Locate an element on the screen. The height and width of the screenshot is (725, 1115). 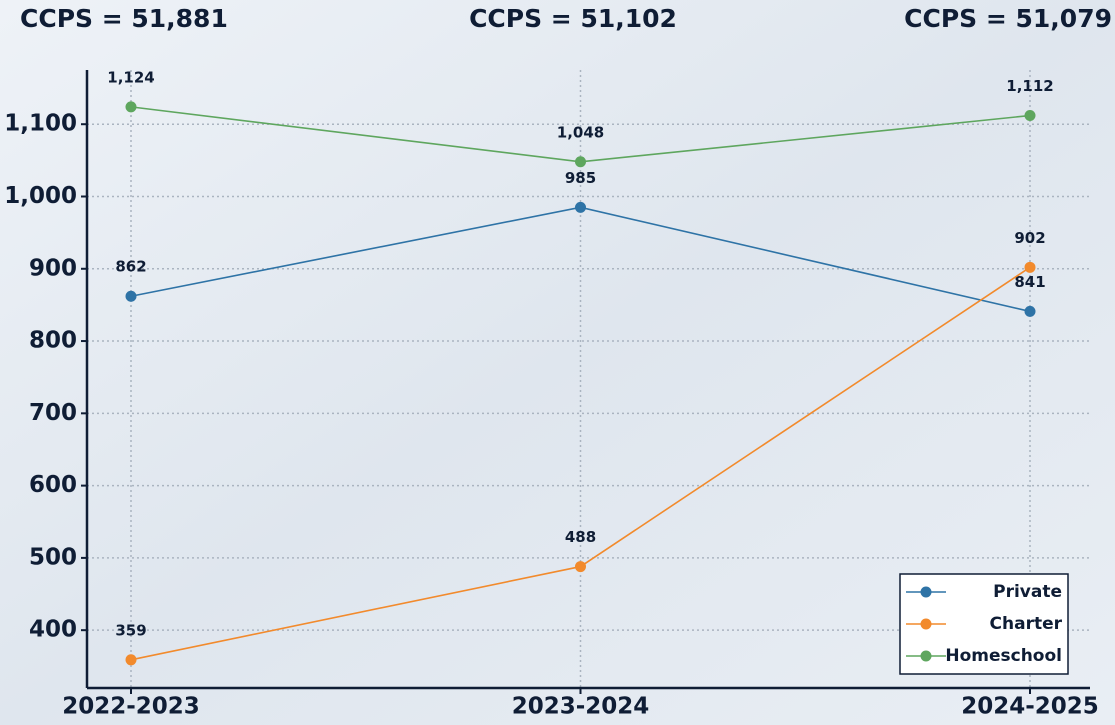
value-label: 841 is located at coordinates (1029, 282).